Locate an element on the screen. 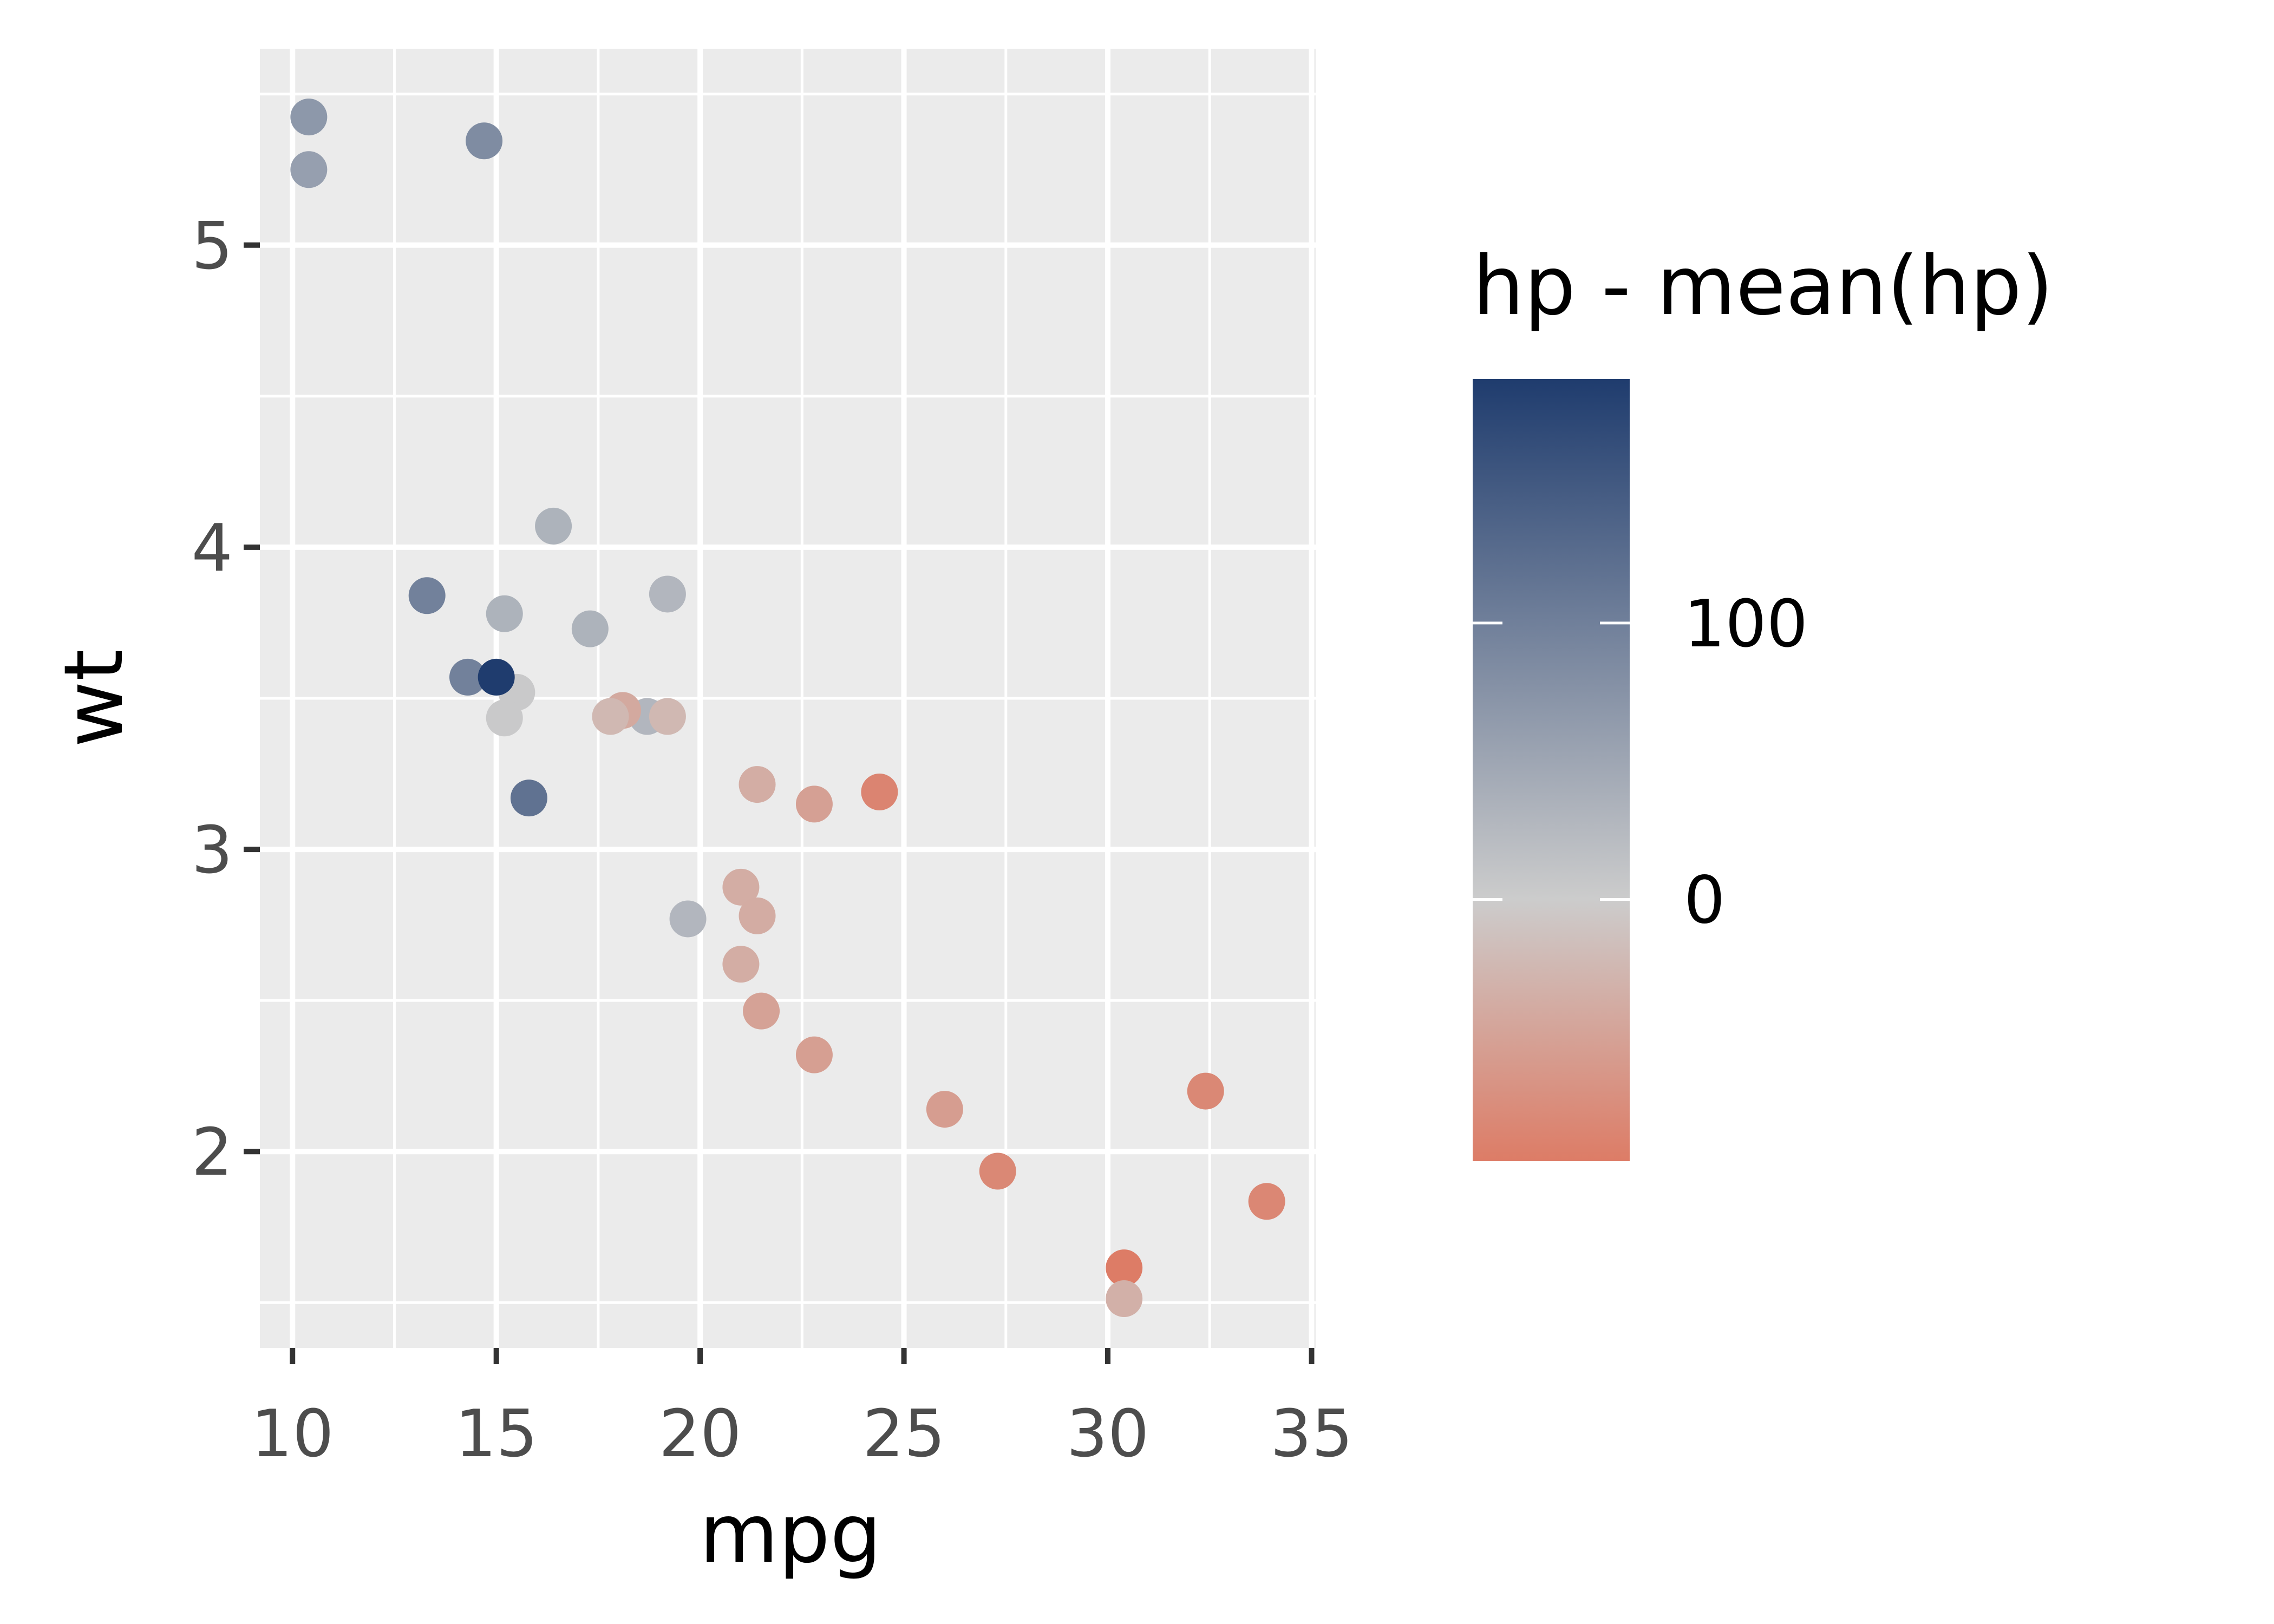 Image resolution: width=2274 pixels, height=1624 pixels. colorbar is located at coordinates (1552, 770).